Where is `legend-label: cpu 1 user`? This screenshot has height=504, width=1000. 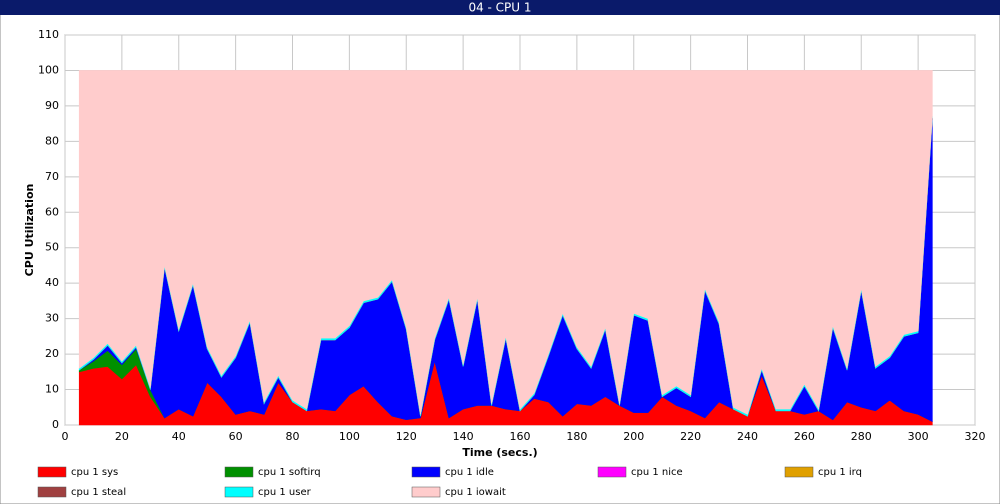 legend-label: cpu 1 user is located at coordinates (285, 492).